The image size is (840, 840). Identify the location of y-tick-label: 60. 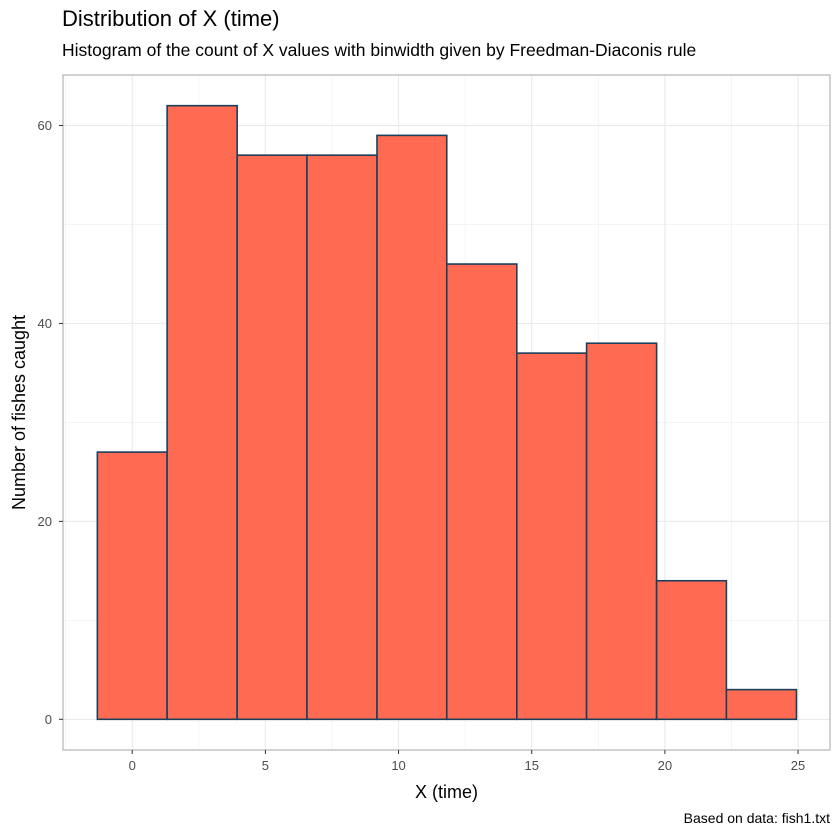
(45, 125).